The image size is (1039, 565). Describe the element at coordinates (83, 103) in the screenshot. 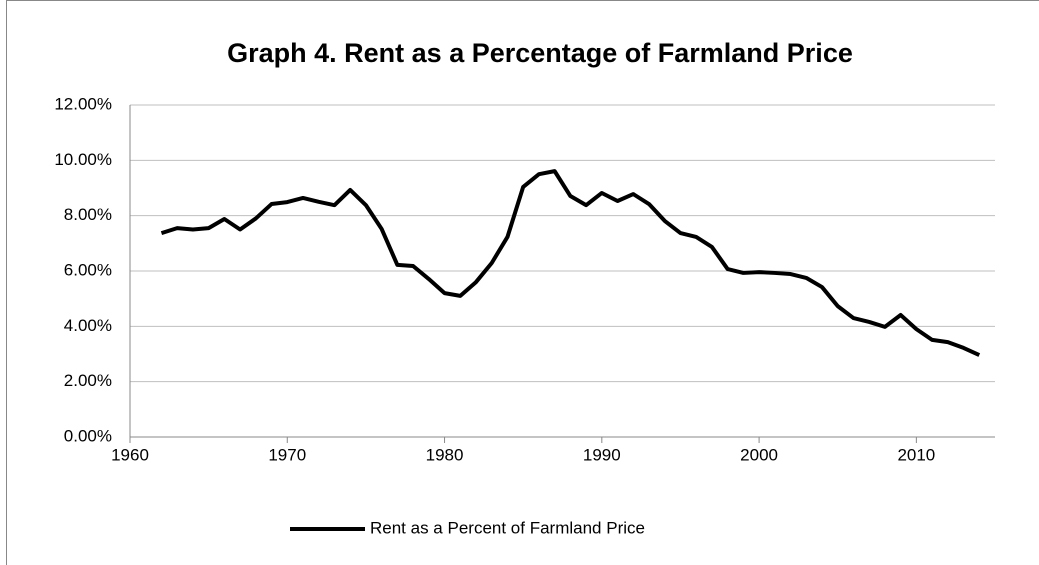

I see `y-tick-label: 12.00%` at that location.